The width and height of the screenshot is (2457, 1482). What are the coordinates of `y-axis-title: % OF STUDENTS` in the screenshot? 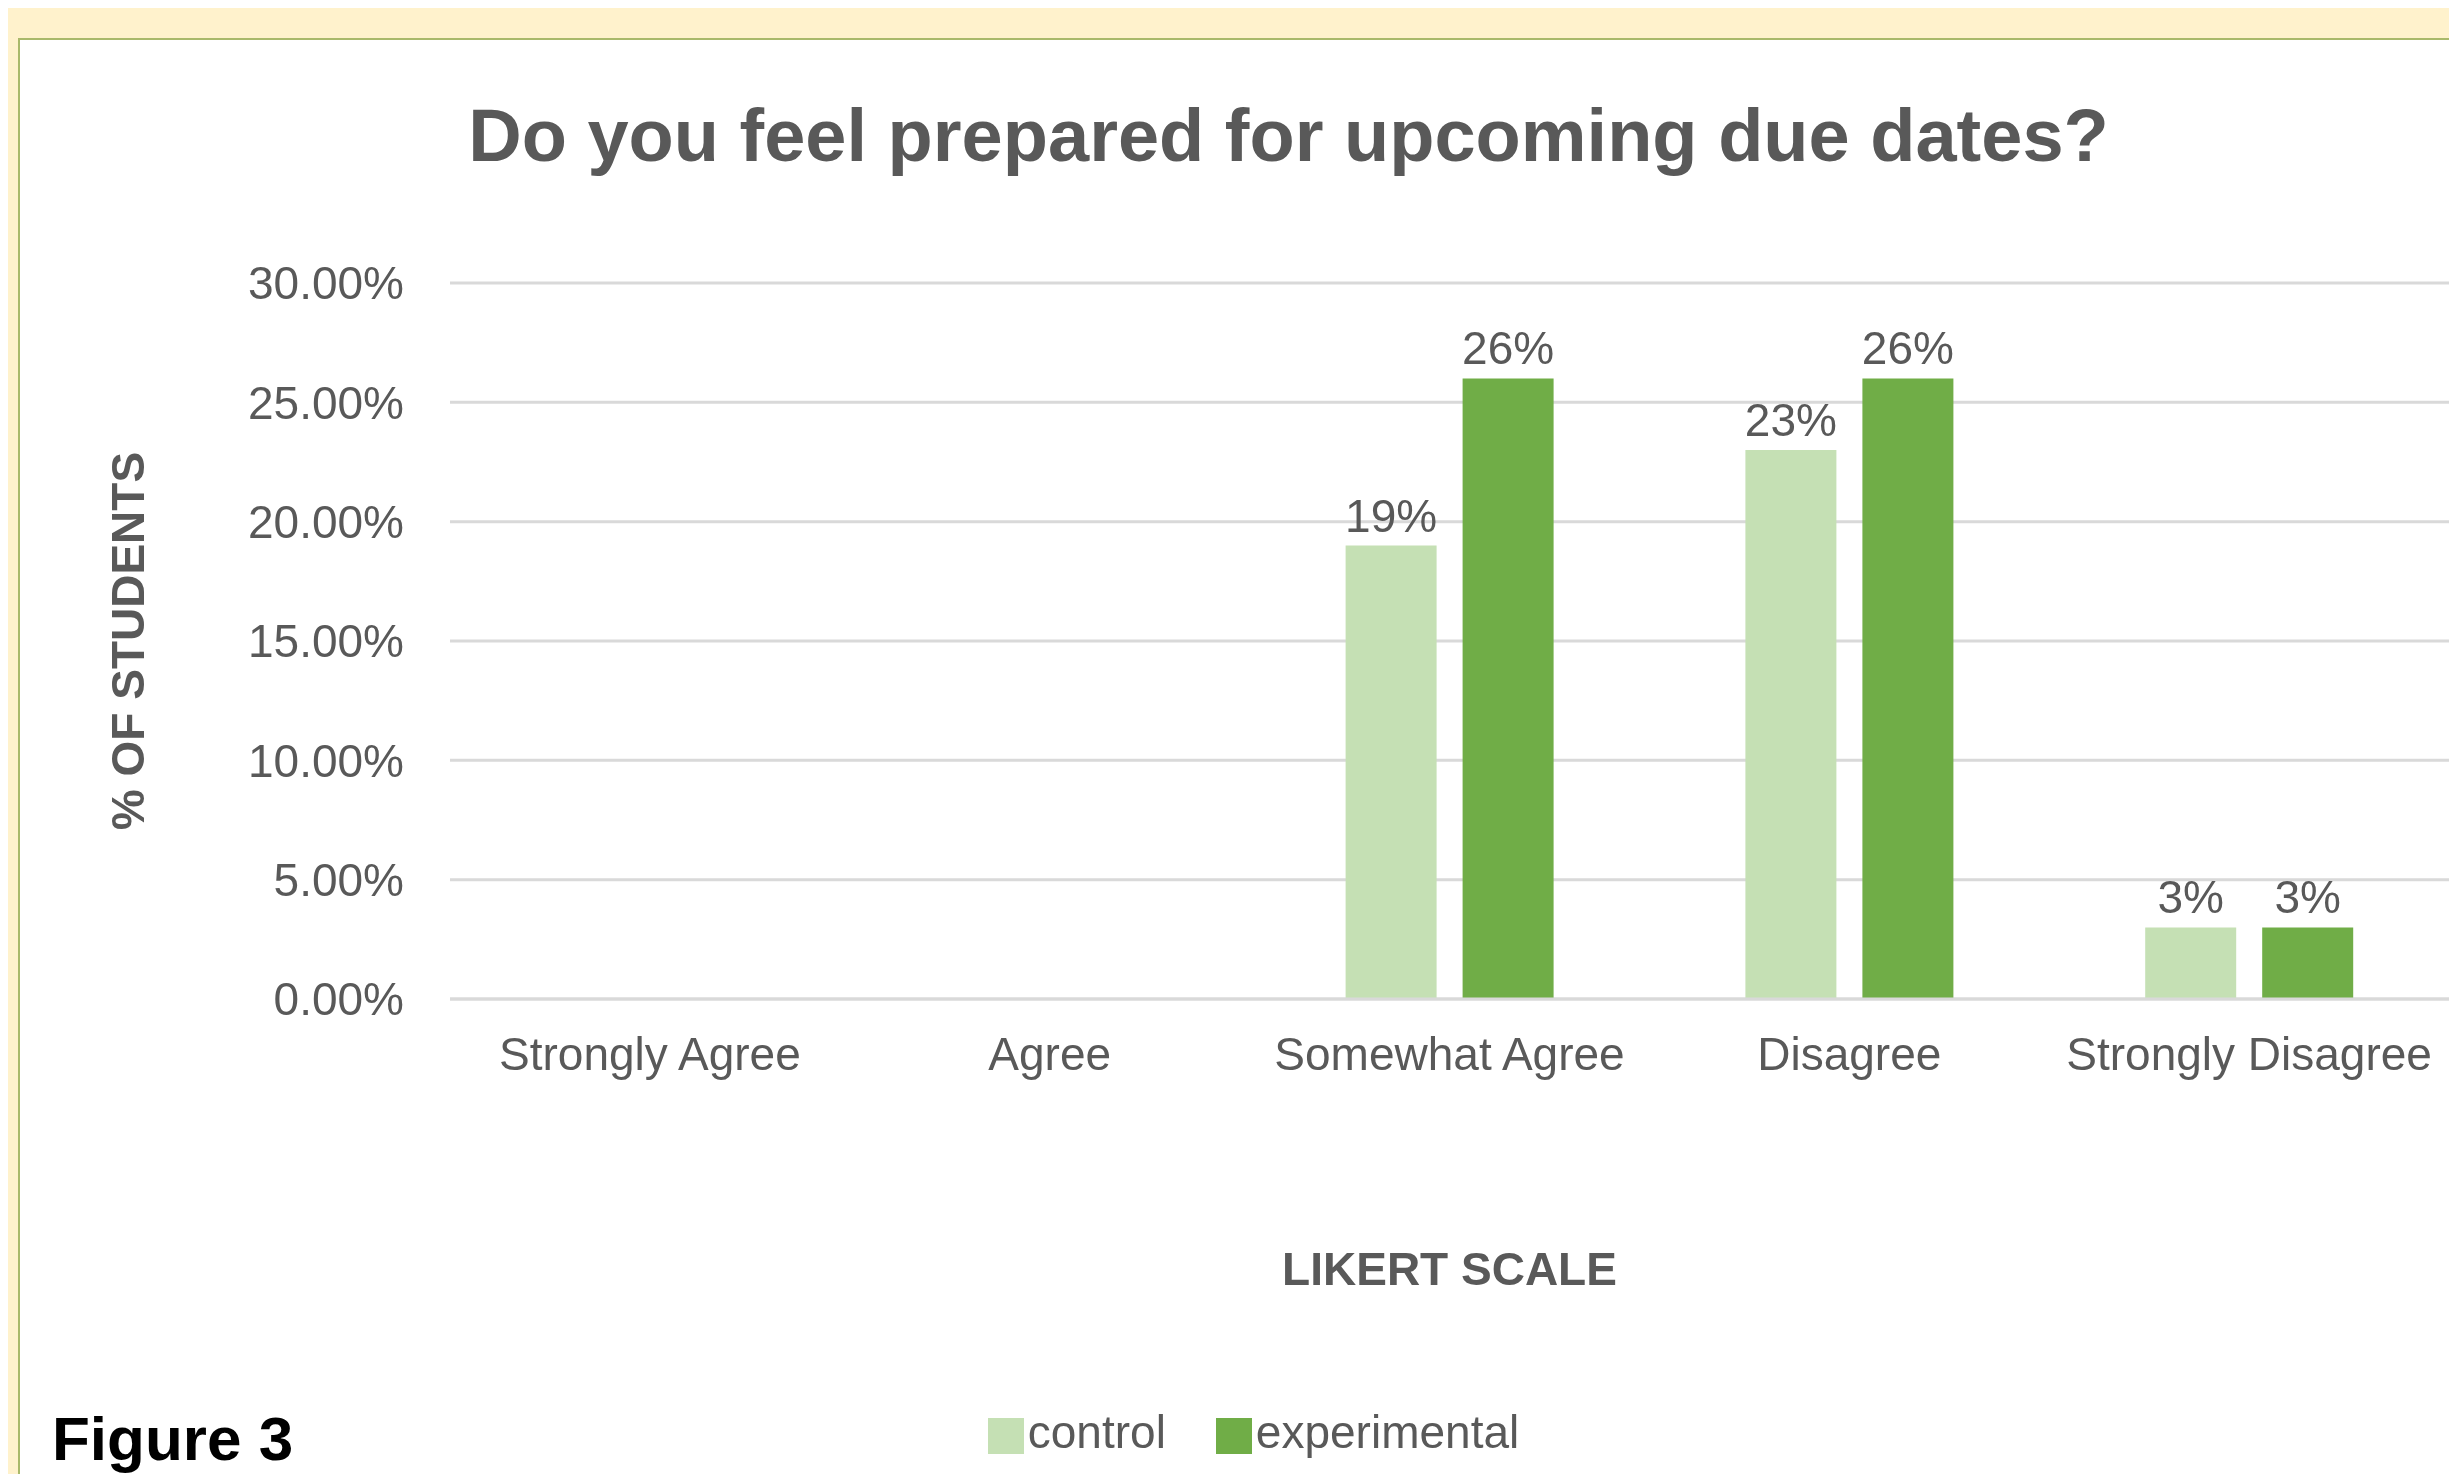 It's located at (128, 641).